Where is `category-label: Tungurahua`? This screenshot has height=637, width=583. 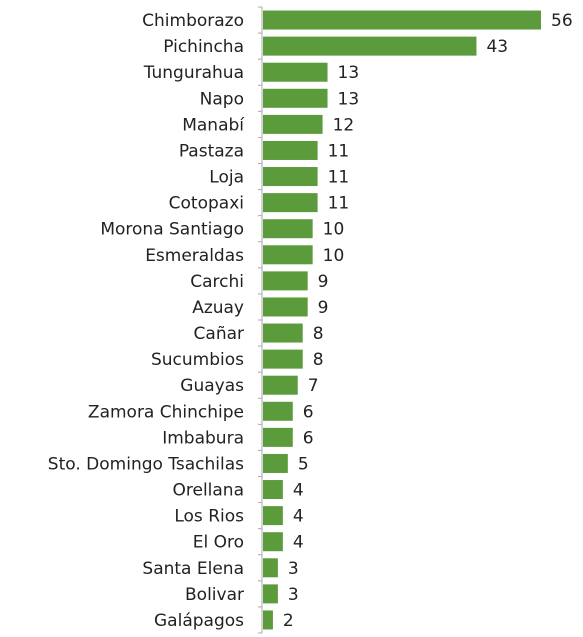 category-label: Tungurahua is located at coordinates (193, 73).